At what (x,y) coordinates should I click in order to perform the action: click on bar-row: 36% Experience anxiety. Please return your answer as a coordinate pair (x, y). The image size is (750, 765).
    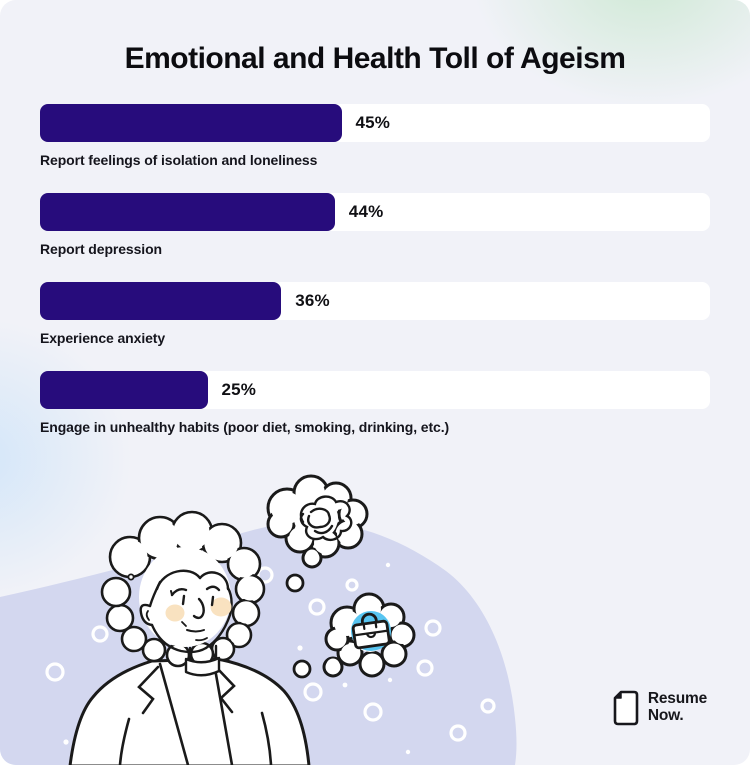
    Looking at the image, I should click on (375, 314).